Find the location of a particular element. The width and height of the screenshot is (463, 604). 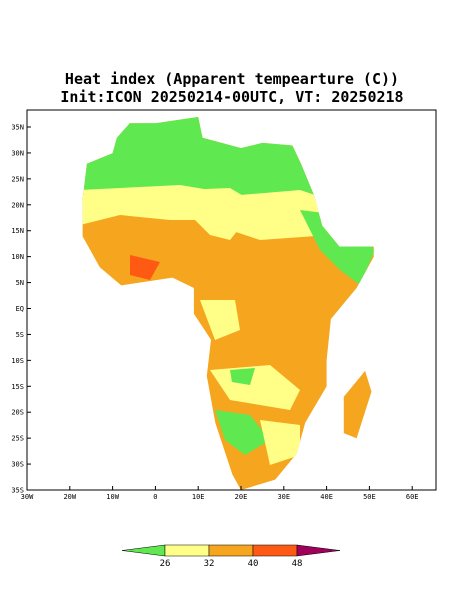

lat-label: 30S is located at coordinates (17, 465).